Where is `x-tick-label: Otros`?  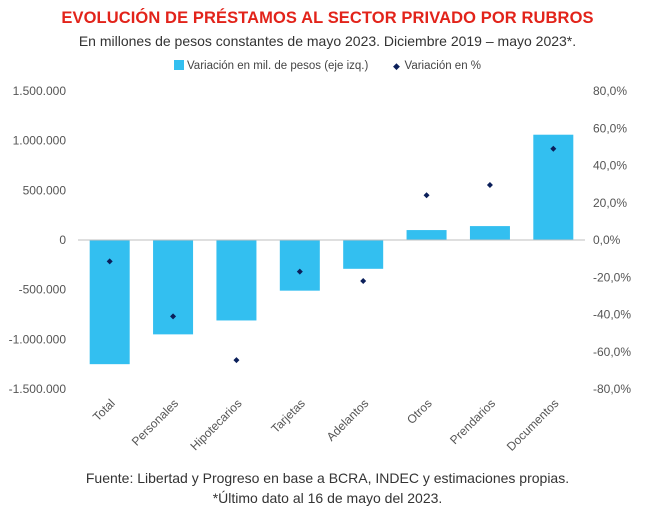
x-tick-label: Otros is located at coordinates (419, 411).